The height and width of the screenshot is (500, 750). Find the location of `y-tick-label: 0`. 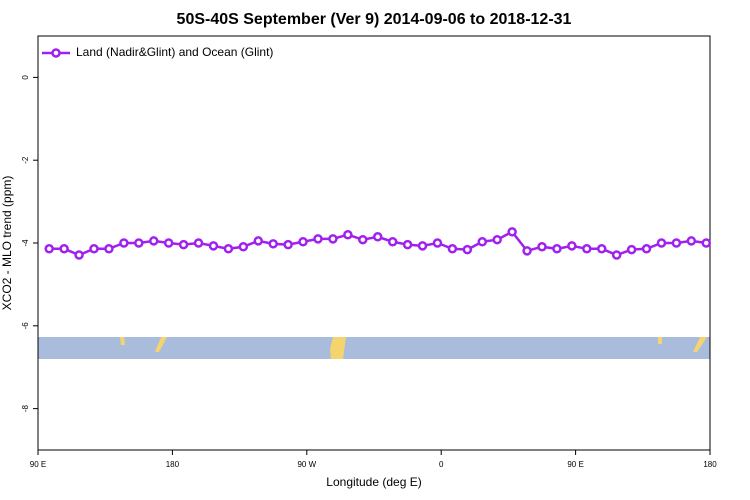

y-tick-label: 0 is located at coordinates (25, 77).